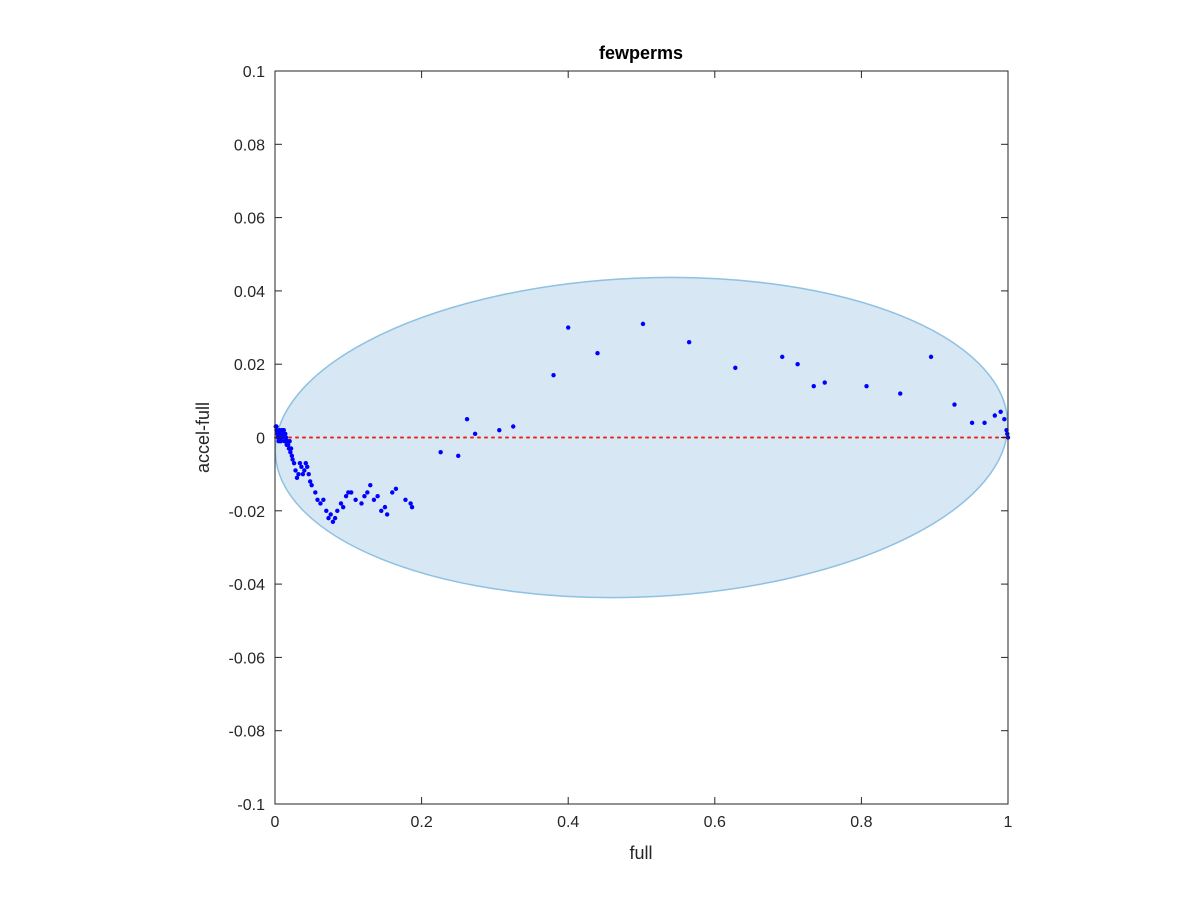 The image size is (1200, 900). What do you see at coordinates (249, 292) in the screenshot?
I see `y-tick-label: 0.04` at bounding box center [249, 292].